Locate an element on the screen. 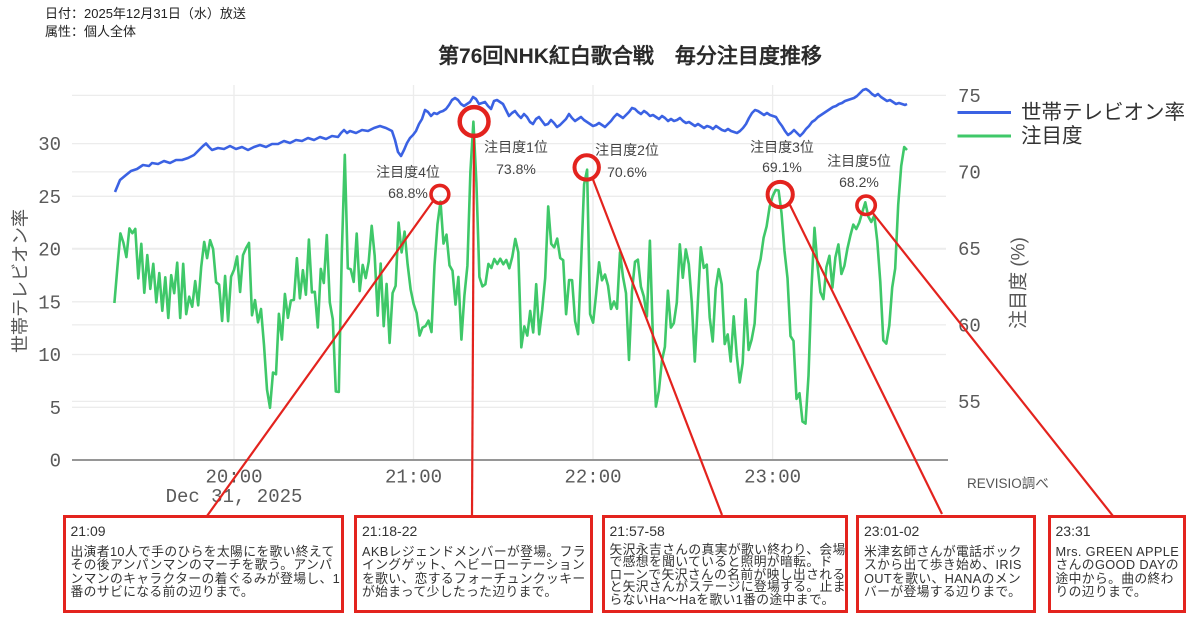  svg-text: 0 is located at coordinates (55, 462).